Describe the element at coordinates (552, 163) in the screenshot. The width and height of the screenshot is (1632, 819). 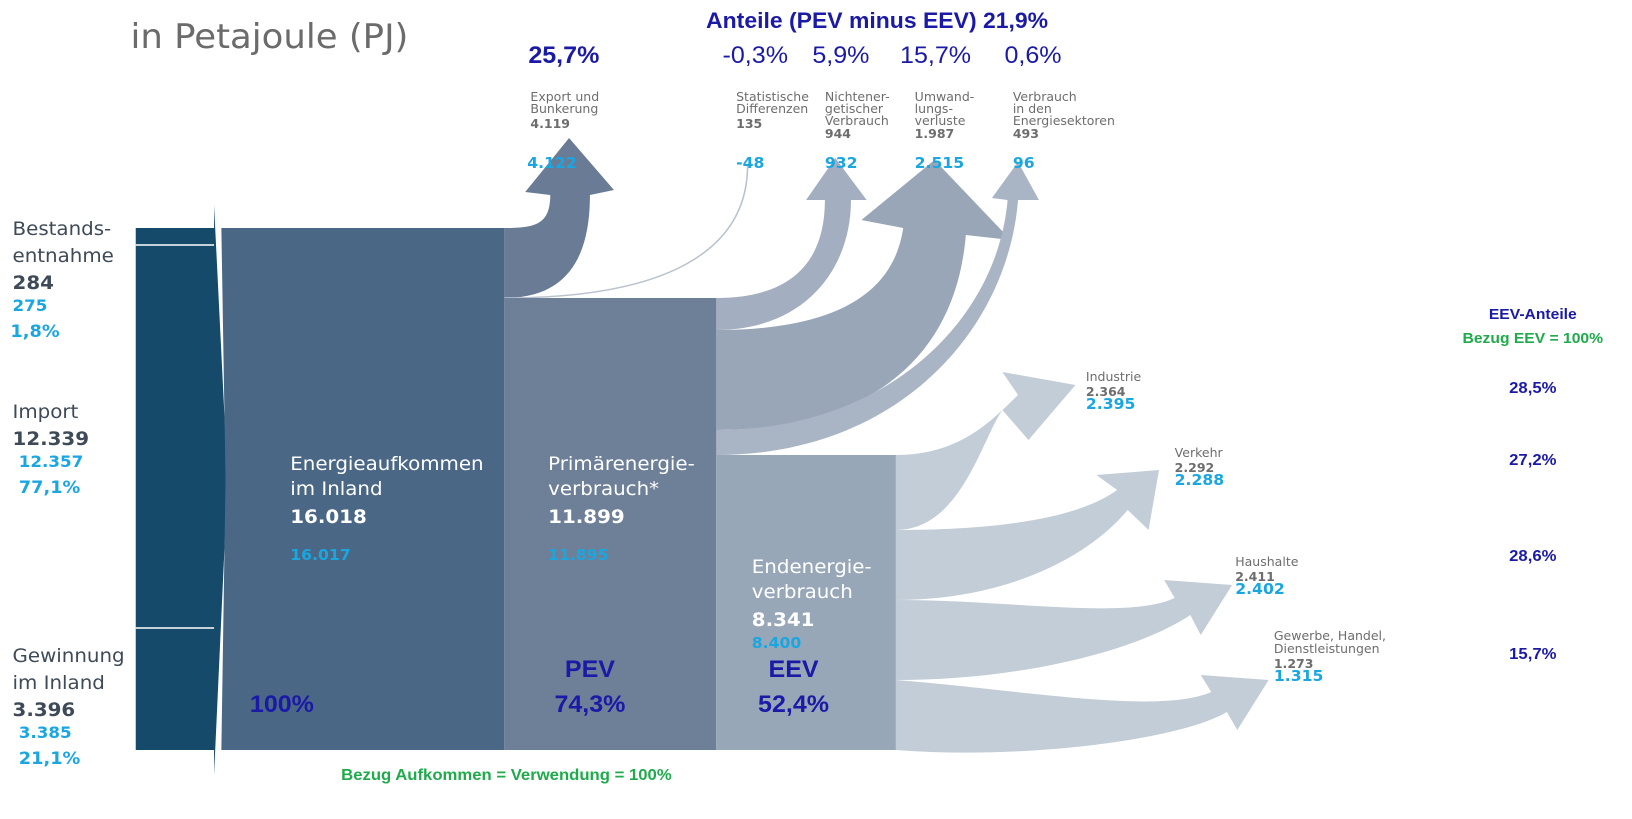
I see `label: 4.122` at that location.